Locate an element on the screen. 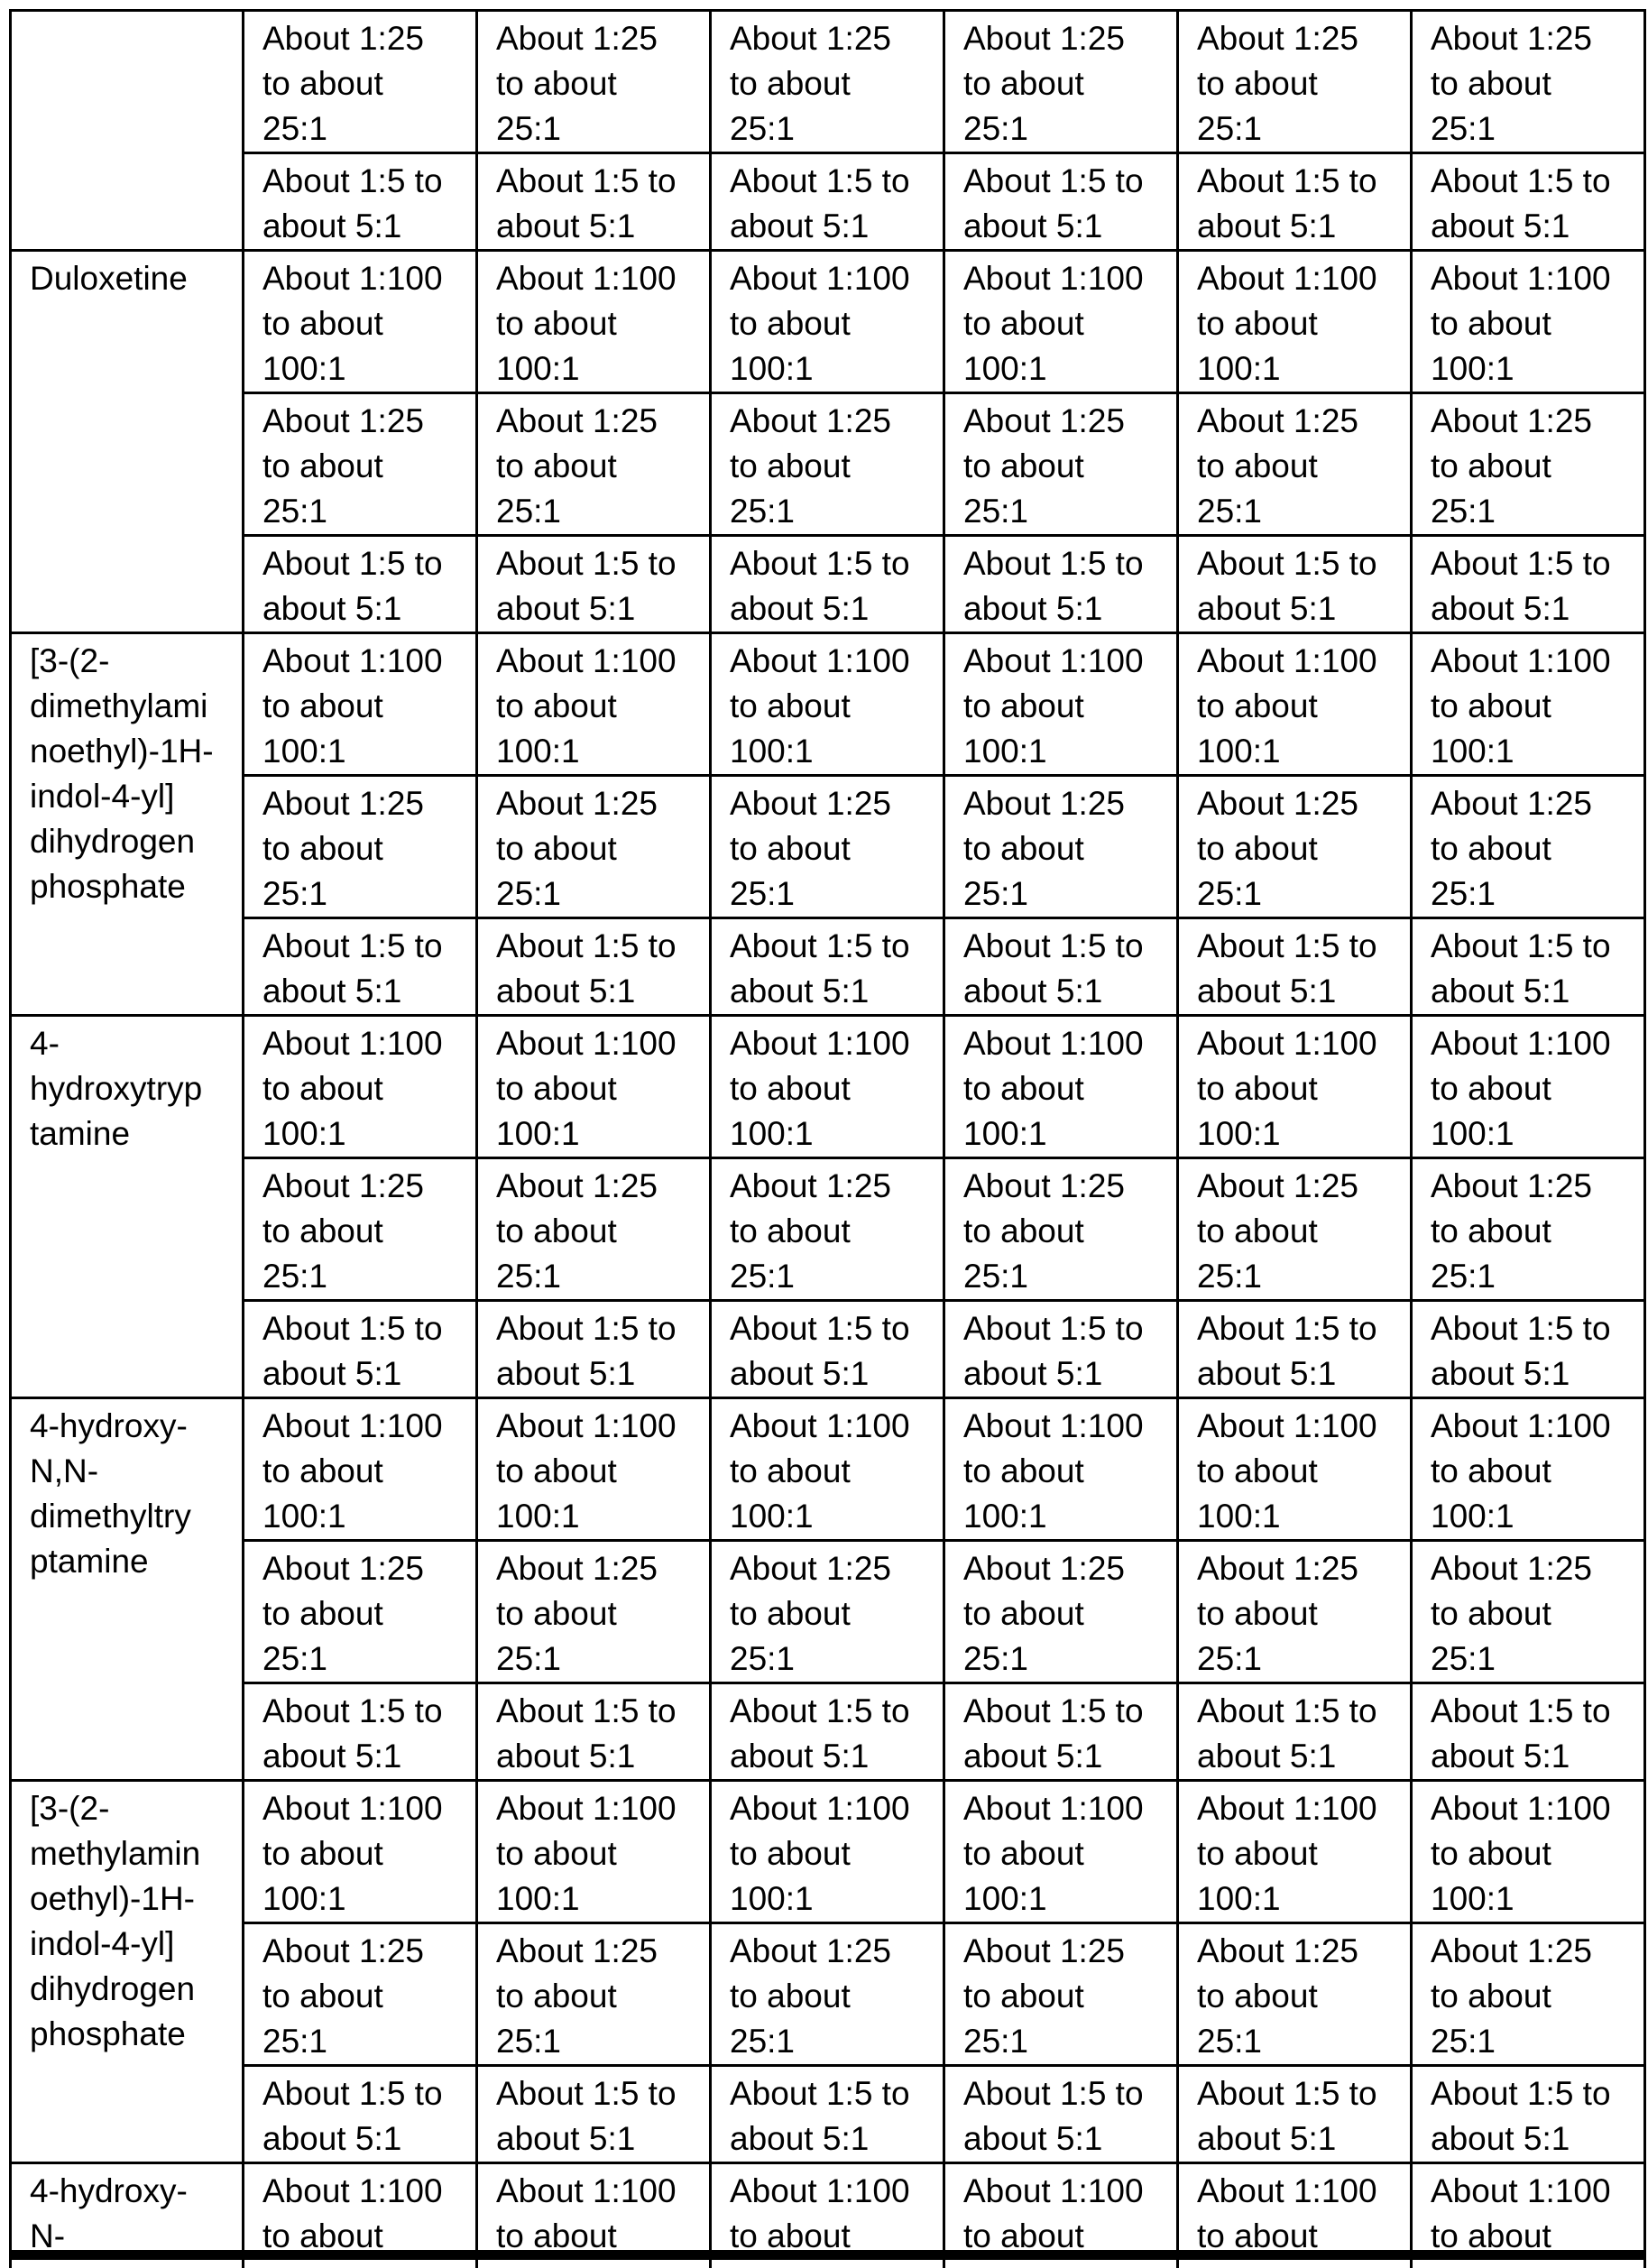 This screenshot has height=2268, width=1648. compound-label-cell: Duloxetine is located at coordinates (127, 441).